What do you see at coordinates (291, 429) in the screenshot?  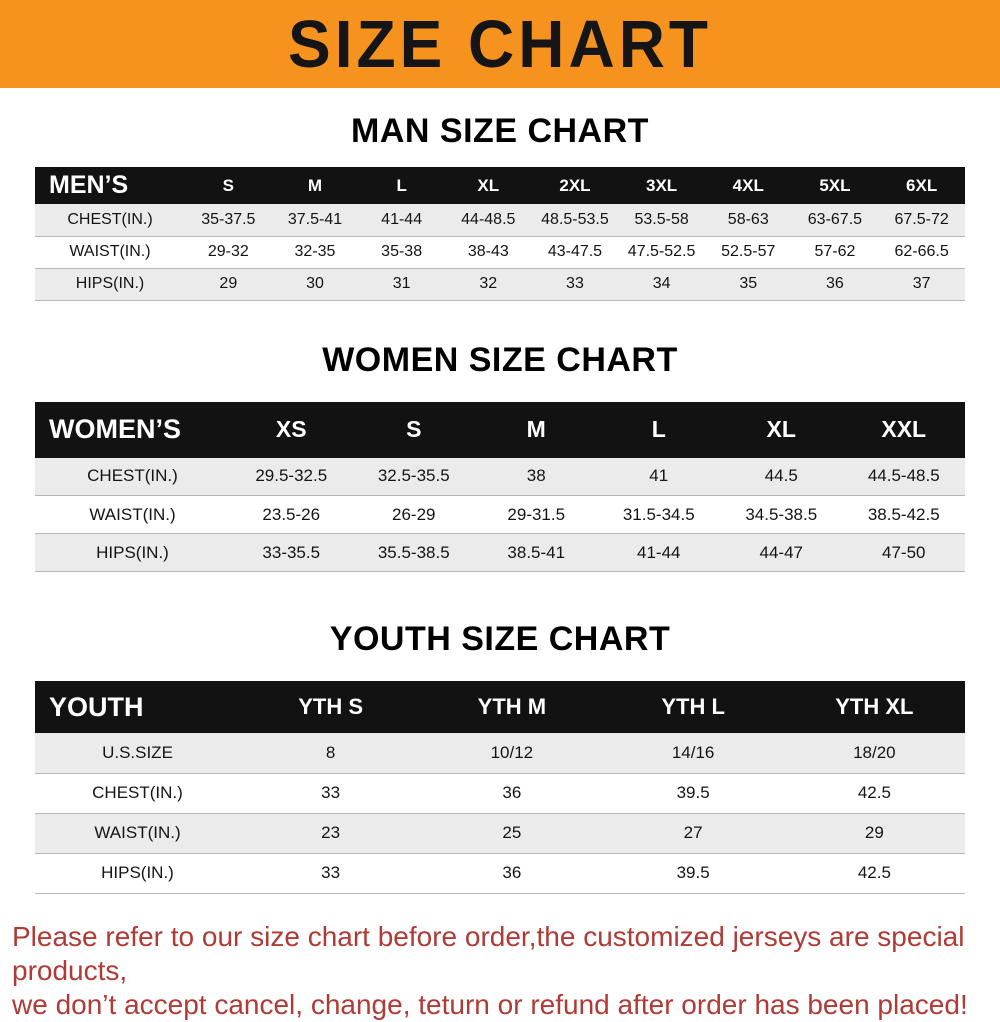 I see `size-header-cell: XS` at bounding box center [291, 429].